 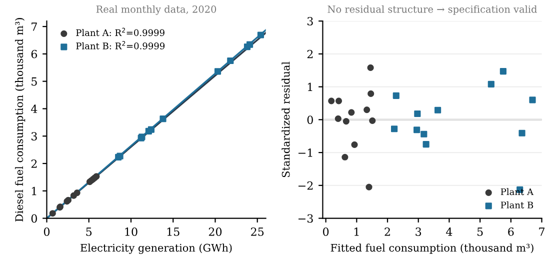 I want to click on chart-title: No residual structure → specification valid, so click(x=432, y=10).